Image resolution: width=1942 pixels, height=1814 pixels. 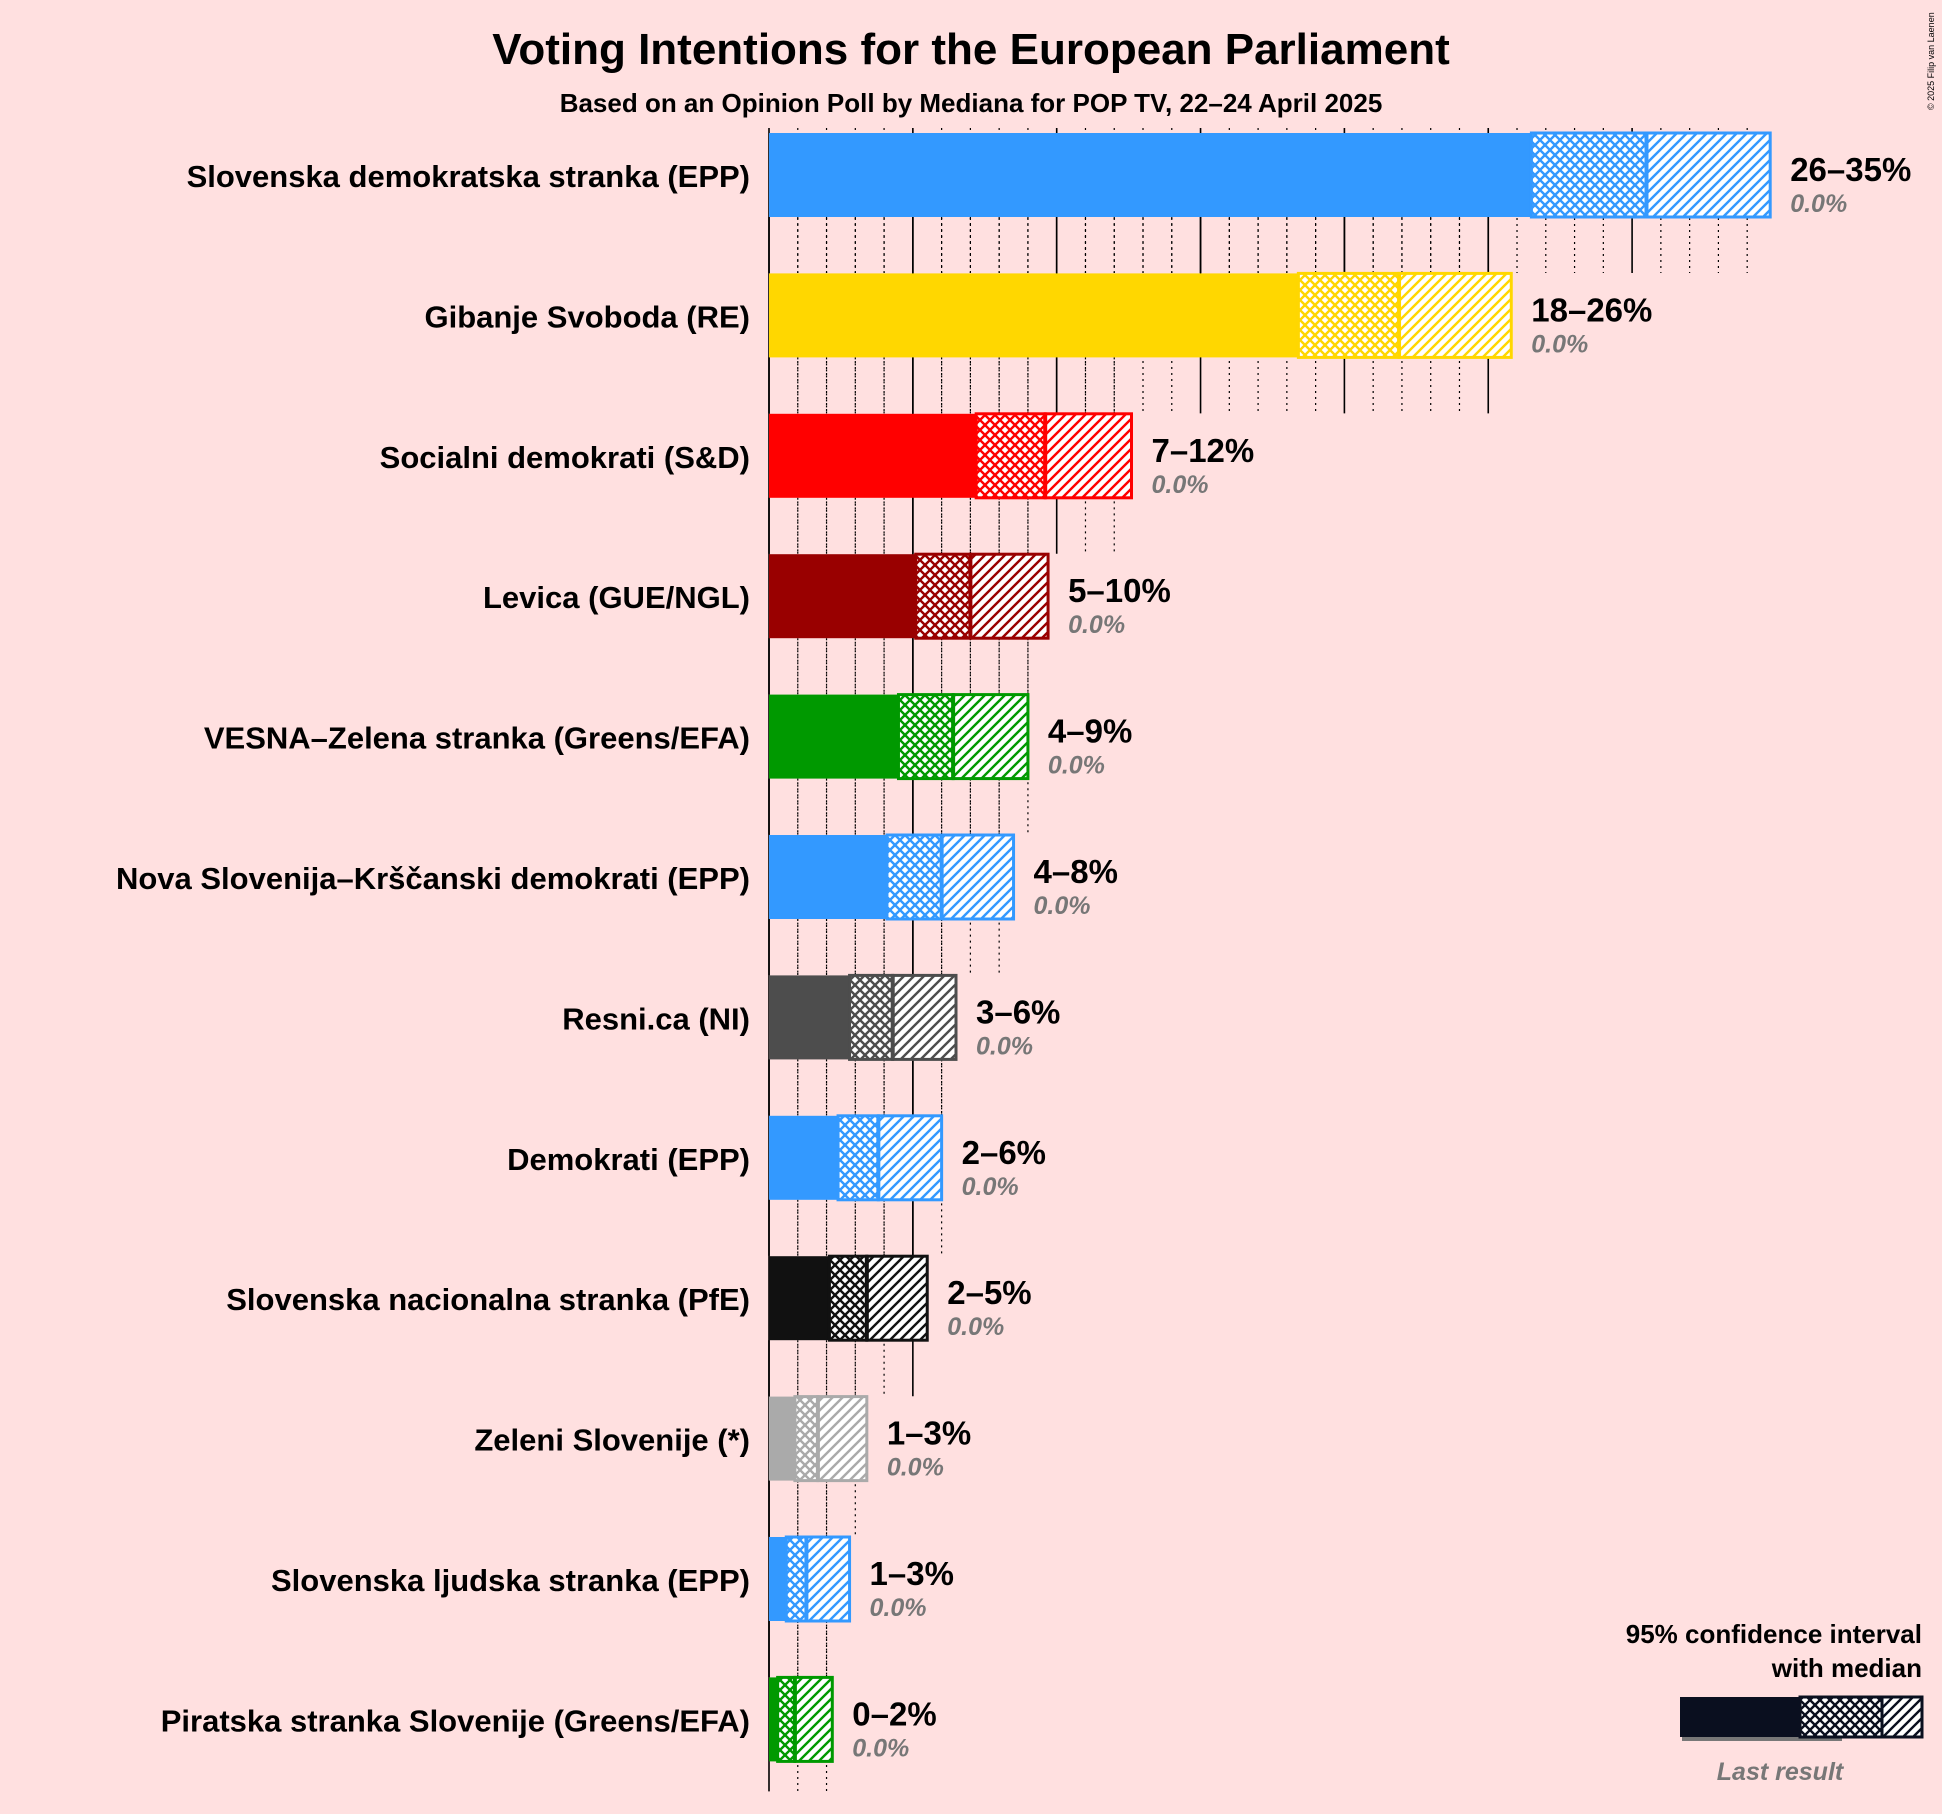 I want to click on party-name: Slovenska demokratska stranka (EPP), so click(x=468, y=176).